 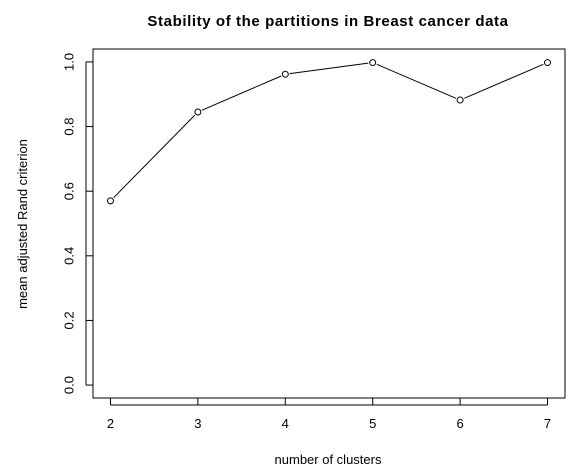 What do you see at coordinates (69, 127) in the screenshot?
I see `y-tick-label: 0.8` at bounding box center [69, 127].